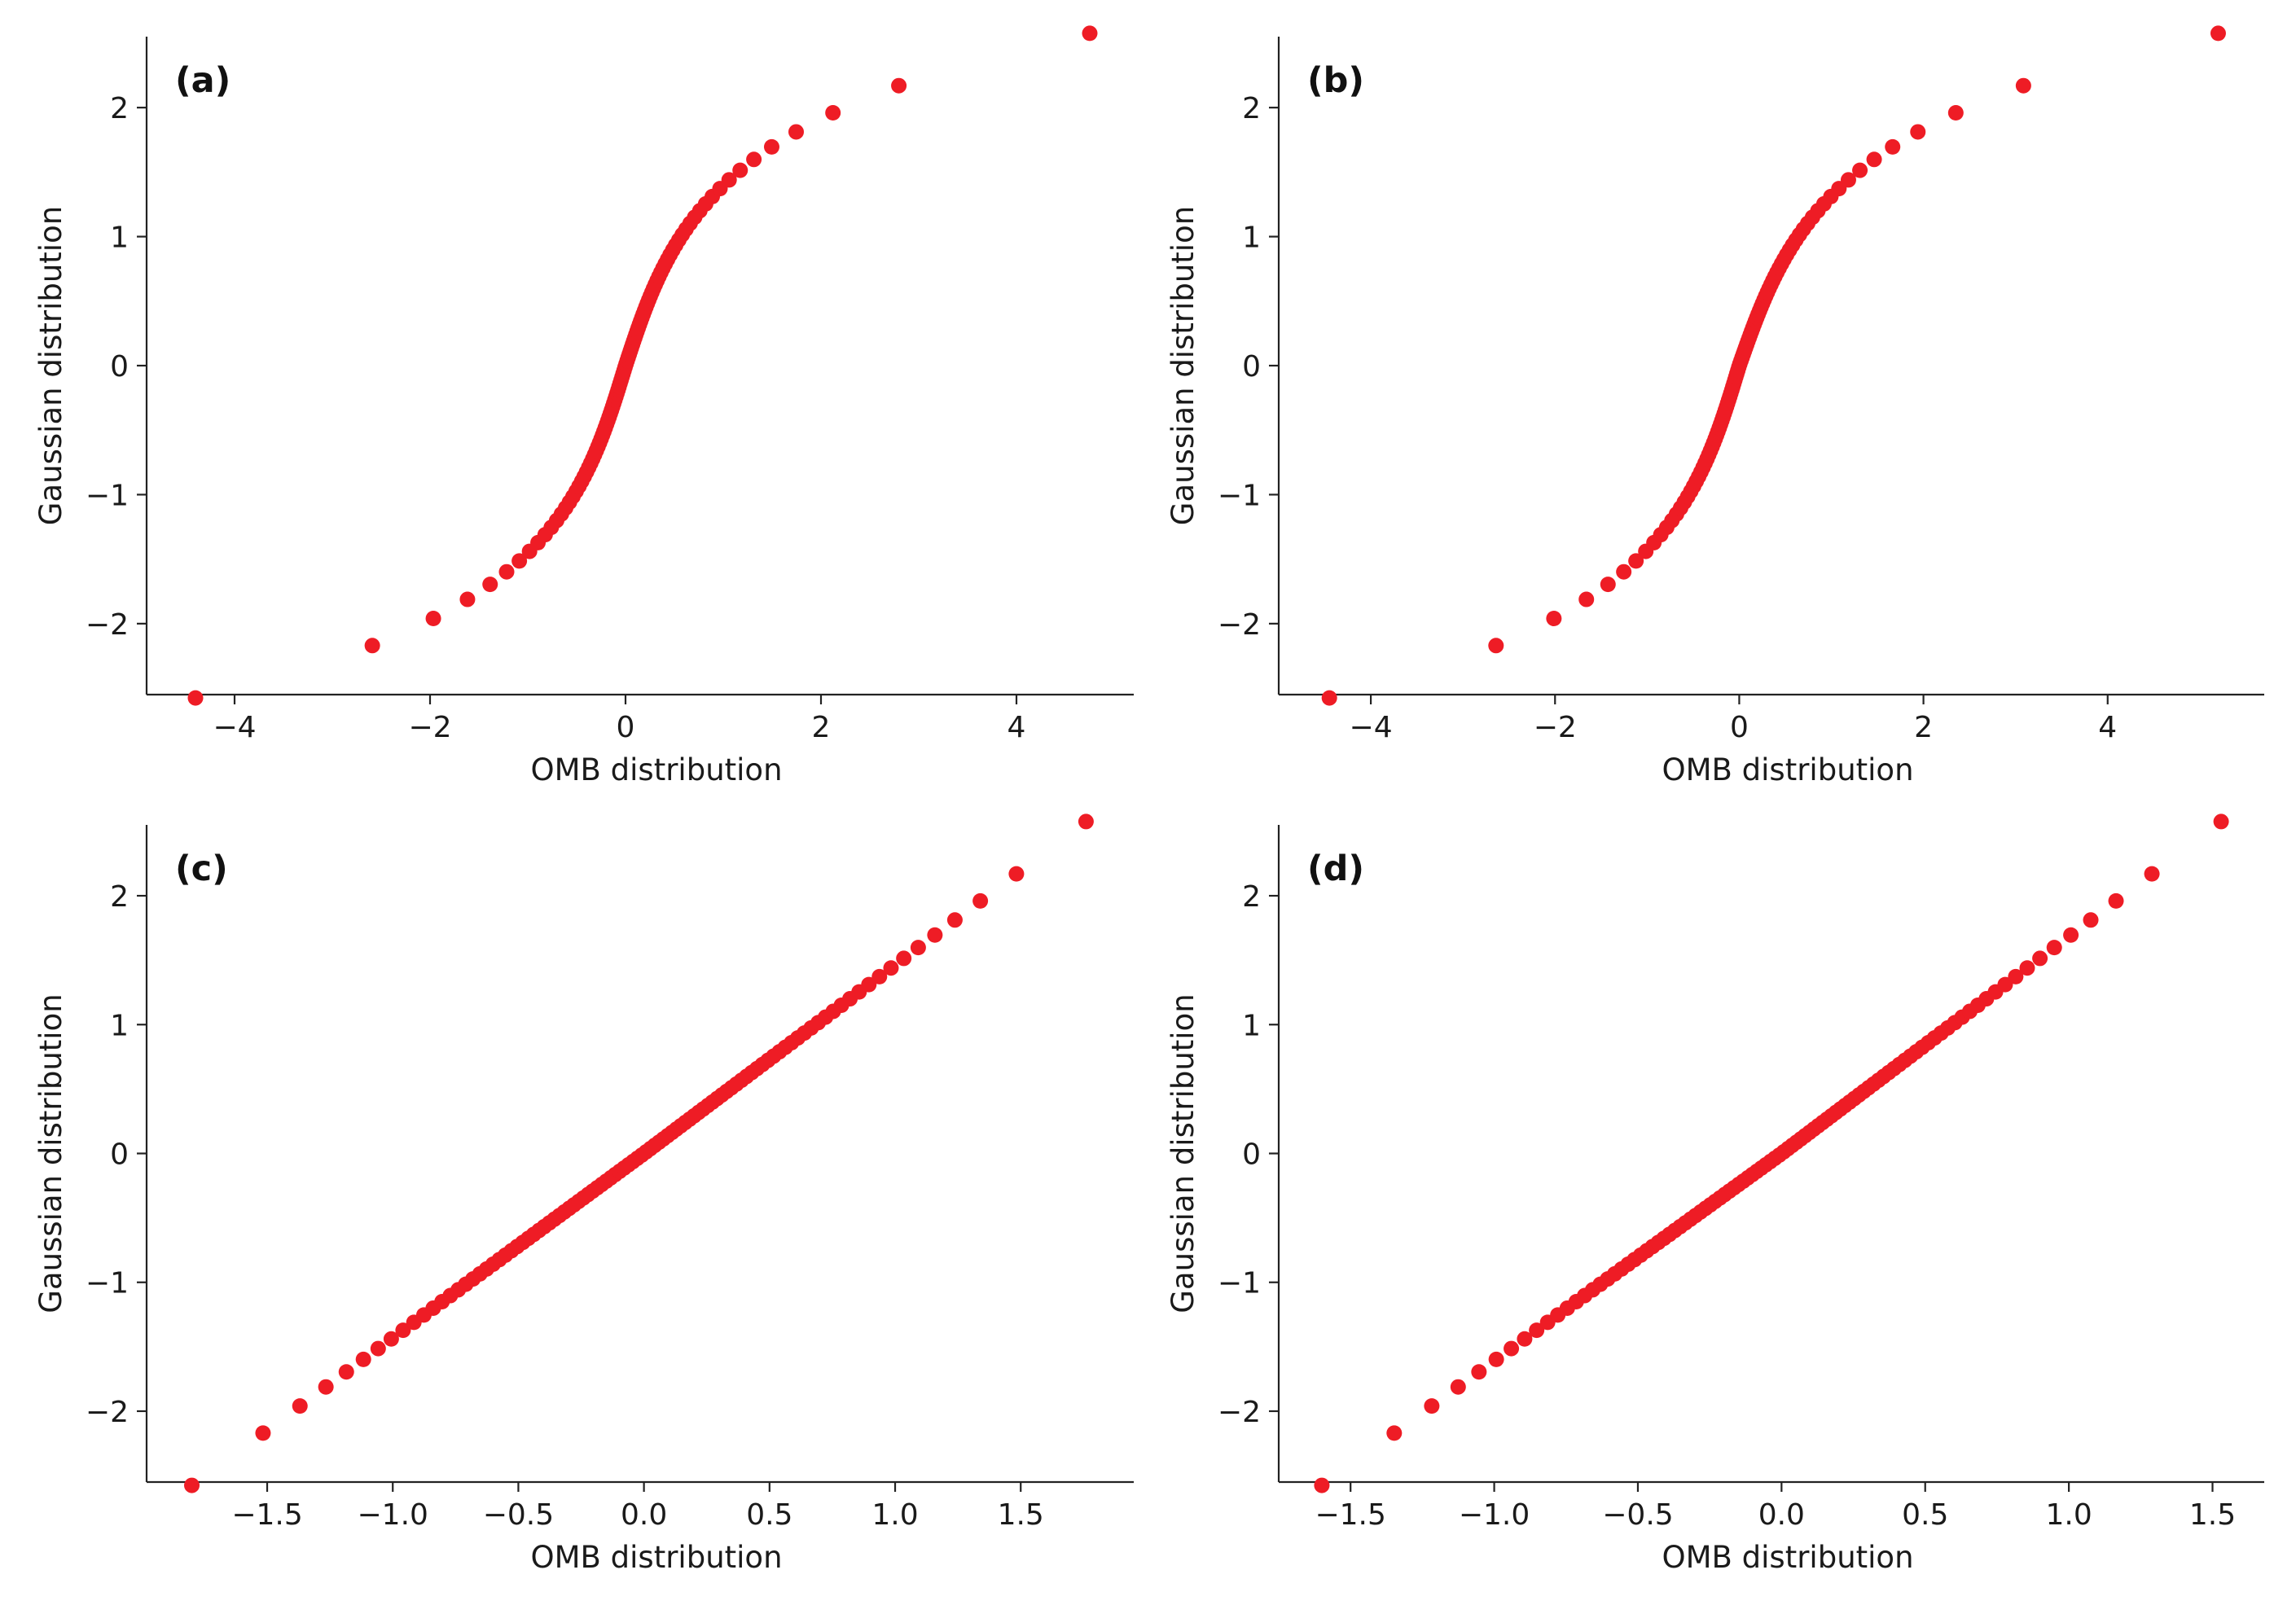 The width and height of the screenshot is (2296, 1605). What do you see at coordinates (201, 869) in the screenshot?
I see `panel-label: (c)` at bounding box center [201, 869].